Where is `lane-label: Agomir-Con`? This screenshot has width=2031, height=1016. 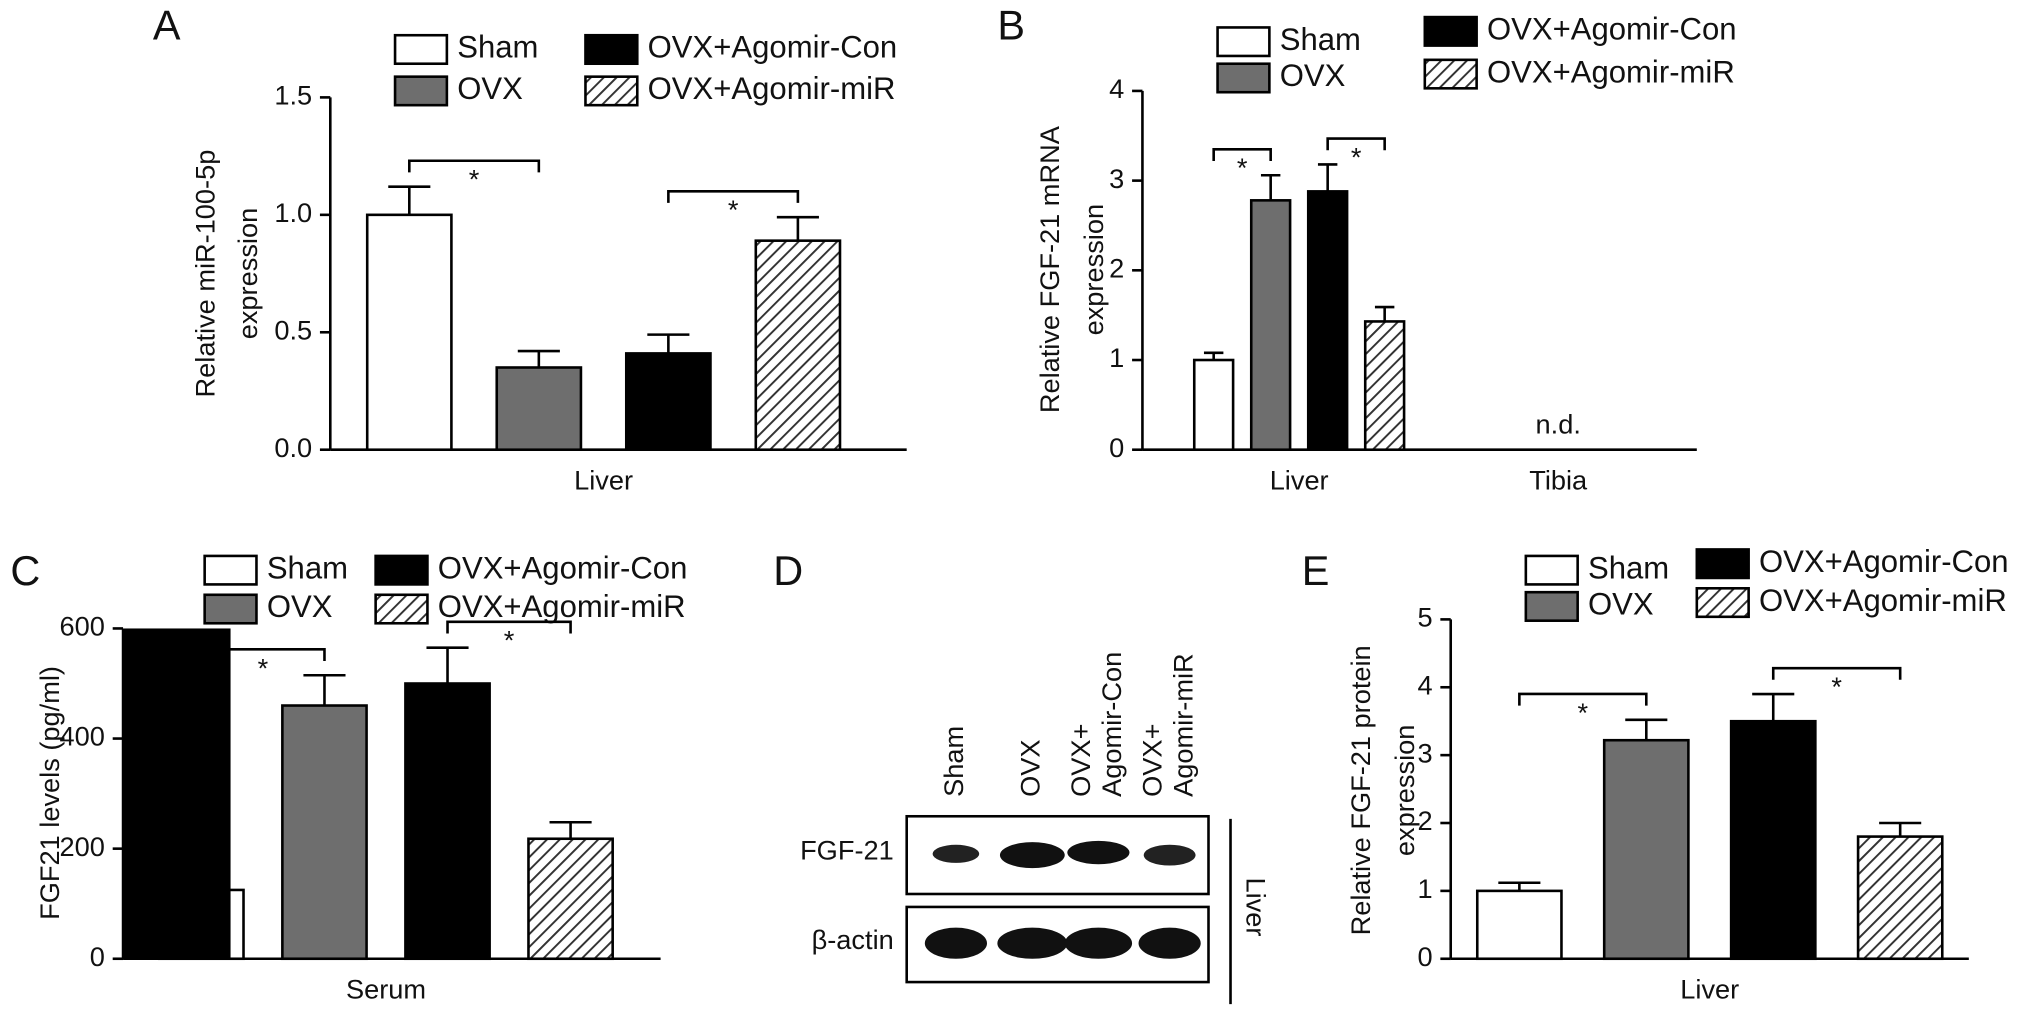
lane-label: Agomir-Con is located at coordinates (1111, 724).